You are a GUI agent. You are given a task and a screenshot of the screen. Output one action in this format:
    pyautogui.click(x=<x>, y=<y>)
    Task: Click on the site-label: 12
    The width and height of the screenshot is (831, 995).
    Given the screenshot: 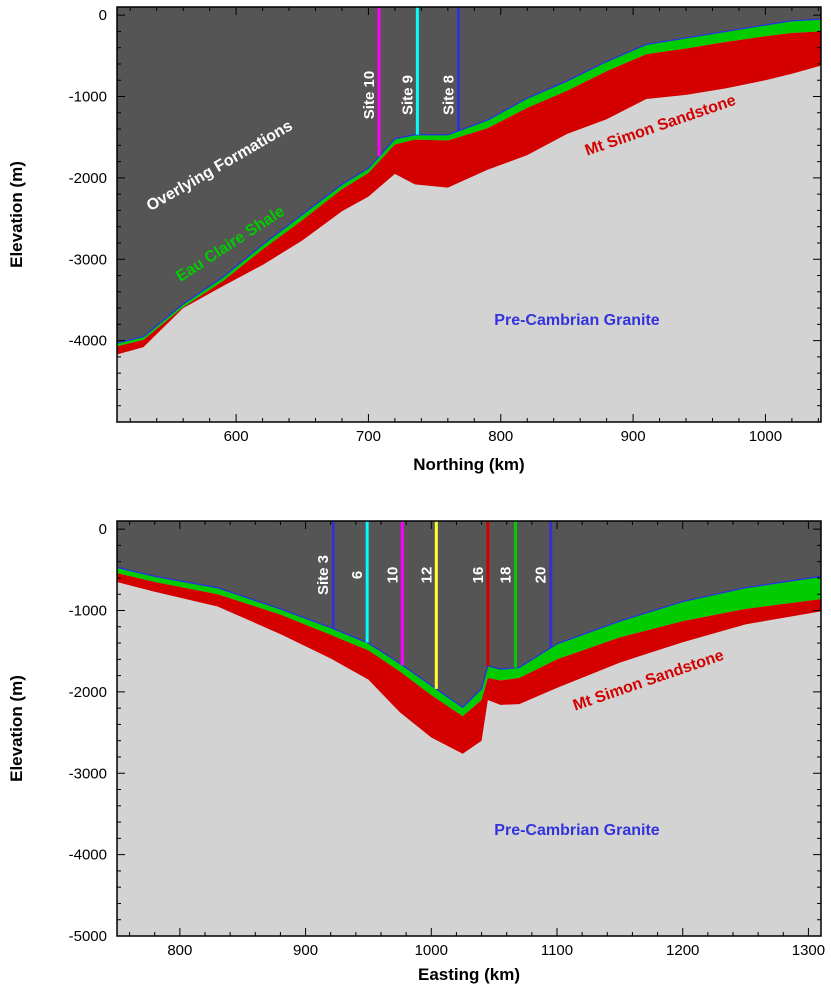 What is the action you would take?
    pyautogui.click(x=426, y=575)
    